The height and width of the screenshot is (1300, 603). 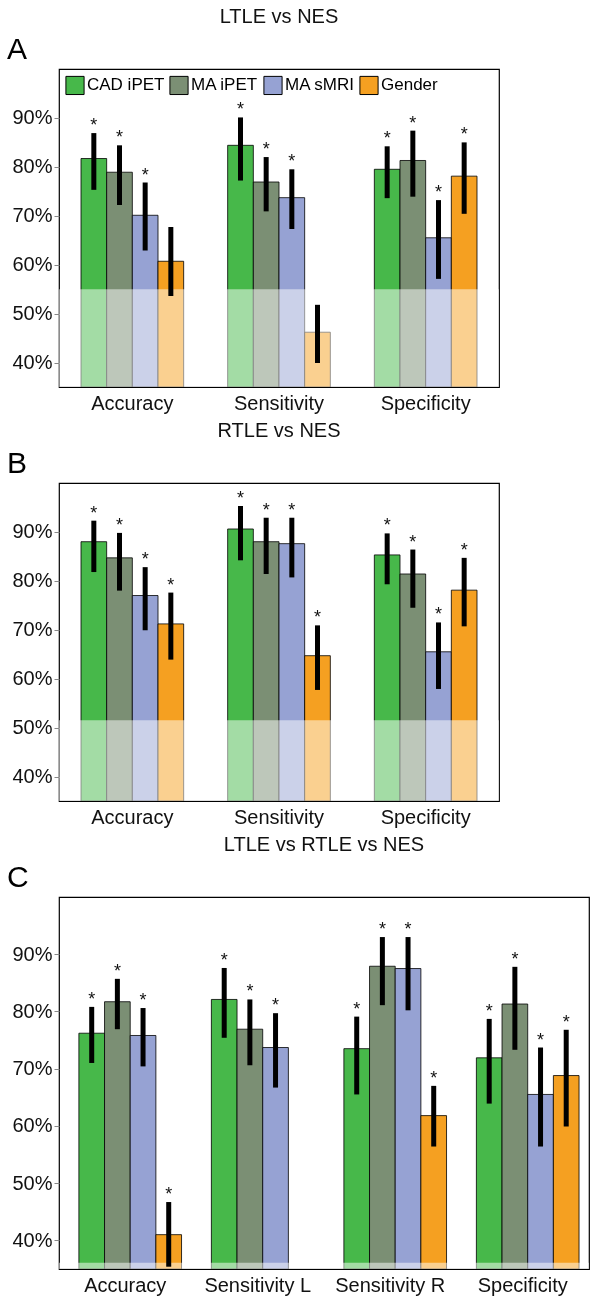 I want to click on chart-title: RTLE vs NES, so click(x=279, y=430).